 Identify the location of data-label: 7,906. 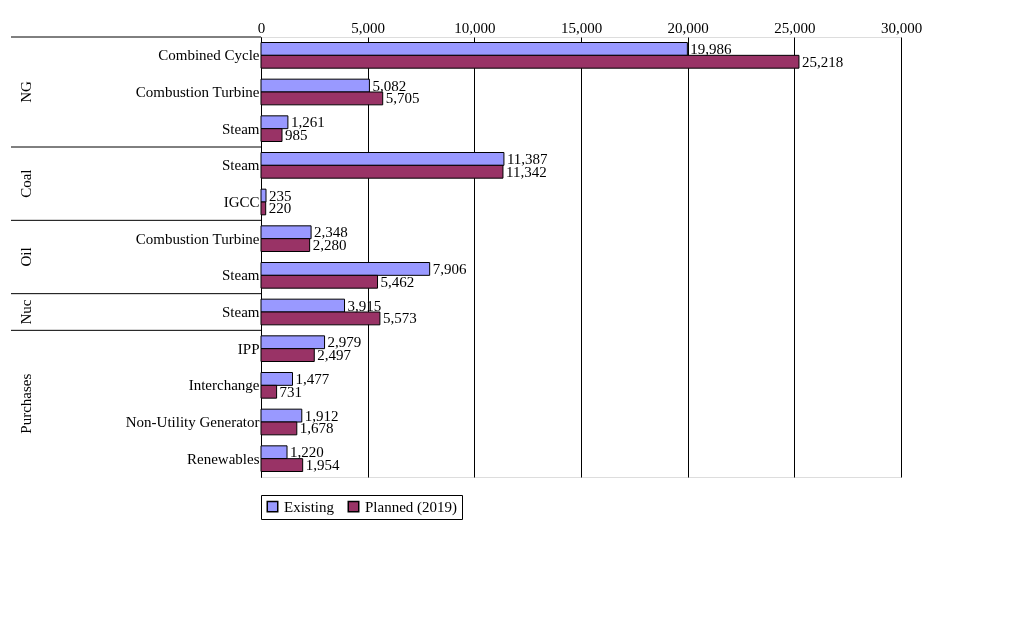
(449, 268).